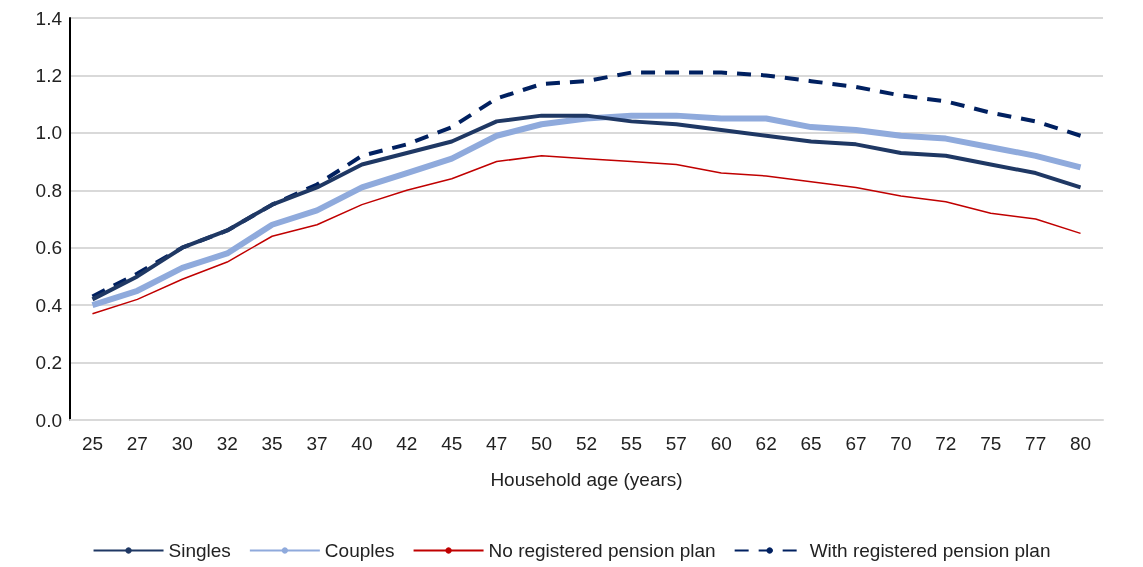 The image size is (1143, 567). Describe the element at coordinates (542, 443) in the screenshot. I see `x-tick-label: 50` at that location.